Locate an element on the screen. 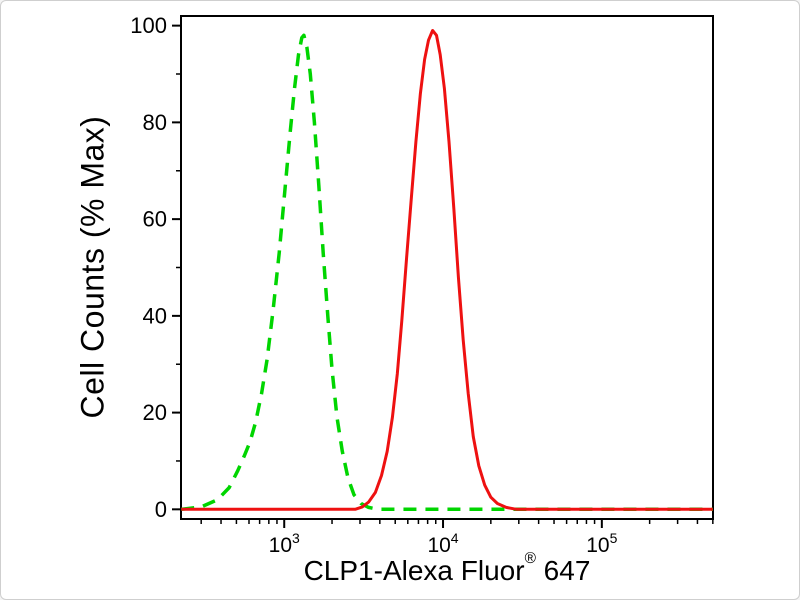 Image resolution: width=800 pixels, height=600 pixels. y-tick-label: 40 is located at coordinates (155, 315).